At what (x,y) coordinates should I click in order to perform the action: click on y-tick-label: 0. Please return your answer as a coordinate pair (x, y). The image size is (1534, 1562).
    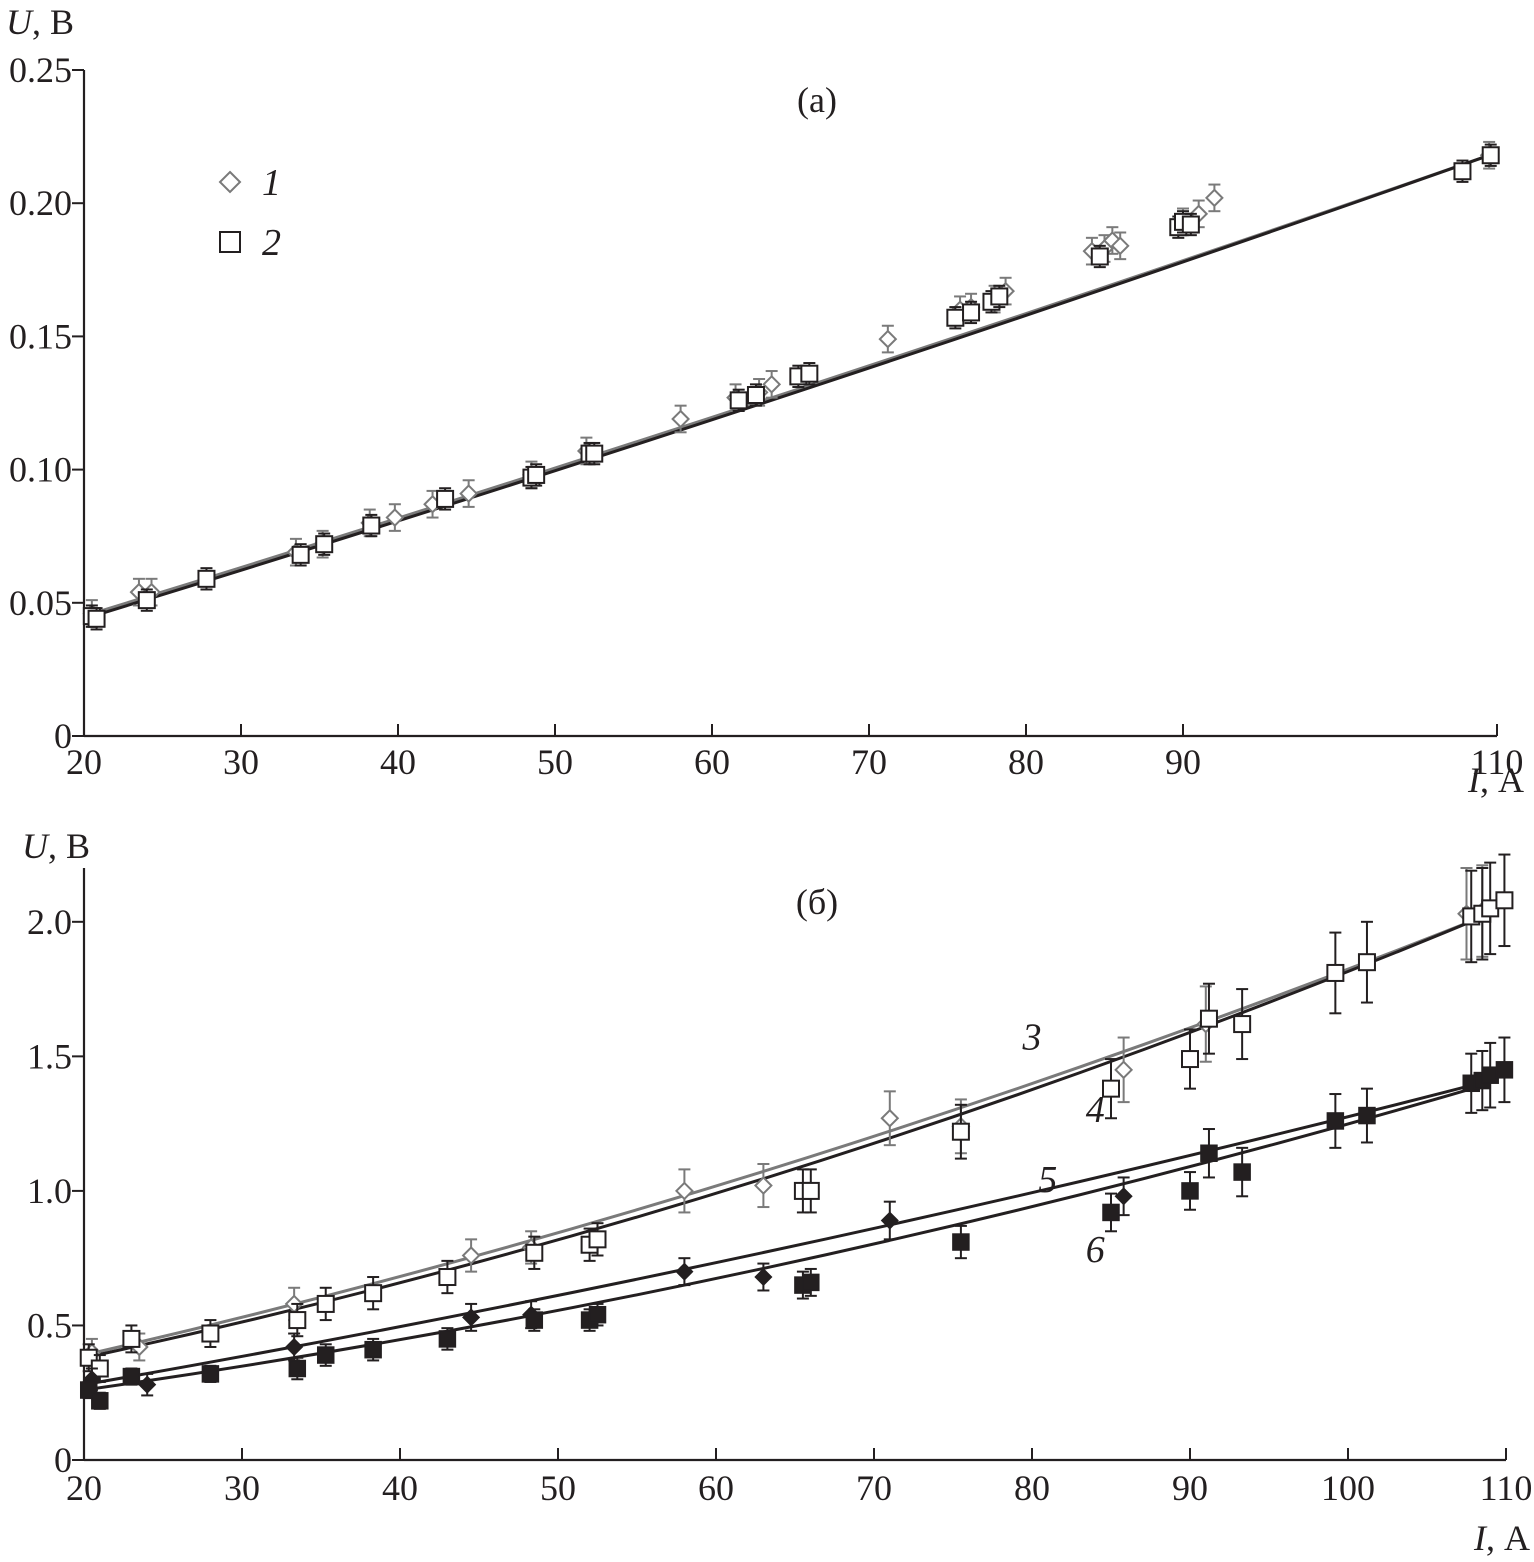
    Looking at the image, I should click on (63, 736).